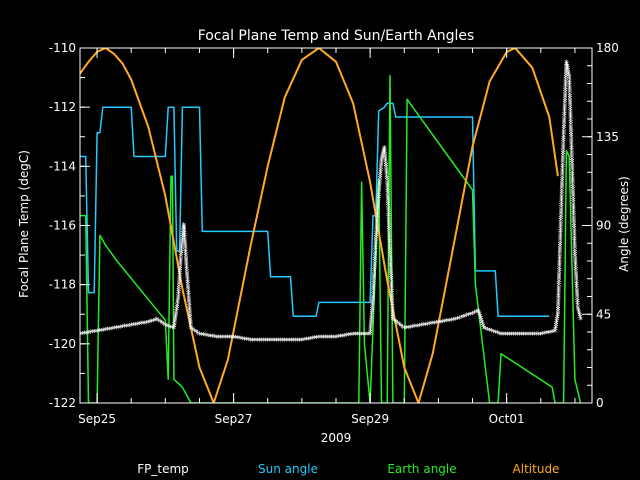  I want to click on y-tick-label-left: -112, so click(62, 107).